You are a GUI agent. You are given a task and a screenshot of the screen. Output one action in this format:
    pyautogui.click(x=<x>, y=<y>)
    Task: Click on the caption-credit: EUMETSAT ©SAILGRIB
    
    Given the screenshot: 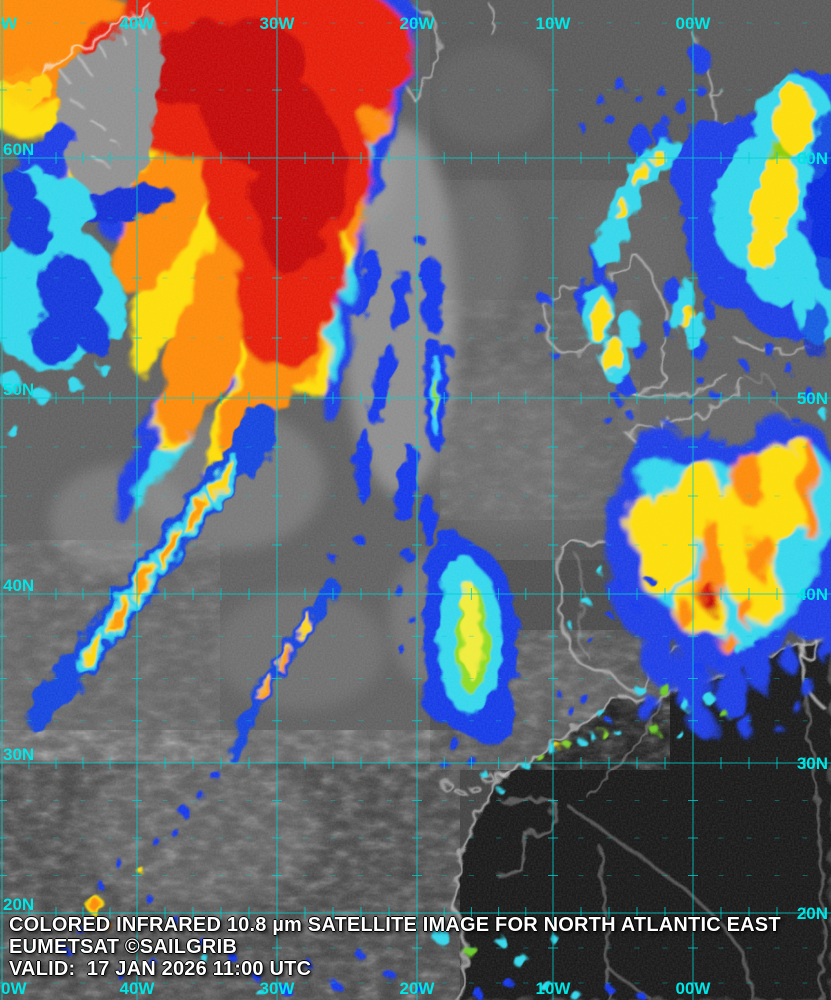 What is the action you would take?
    pyautogui.click(x=123, y=947)
    